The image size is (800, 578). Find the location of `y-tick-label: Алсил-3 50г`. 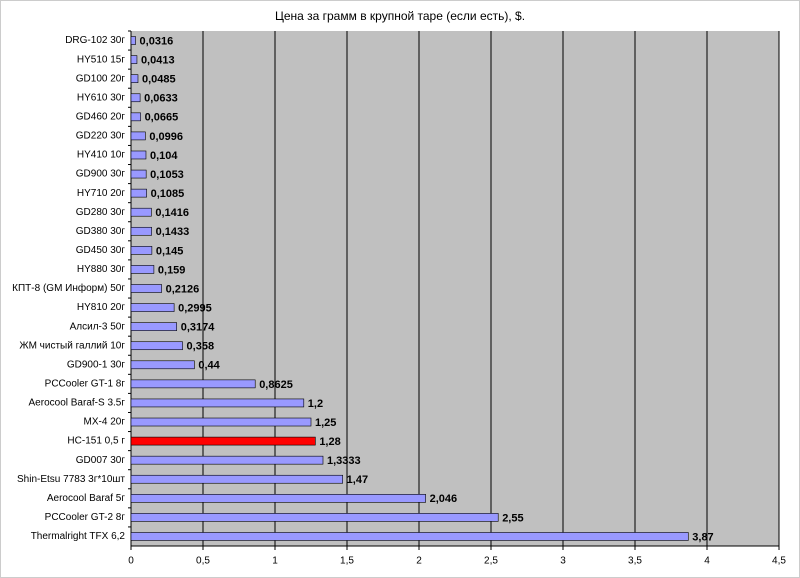

y-tick-label: Алсил-3 50г is located at coordinates (98, 326).